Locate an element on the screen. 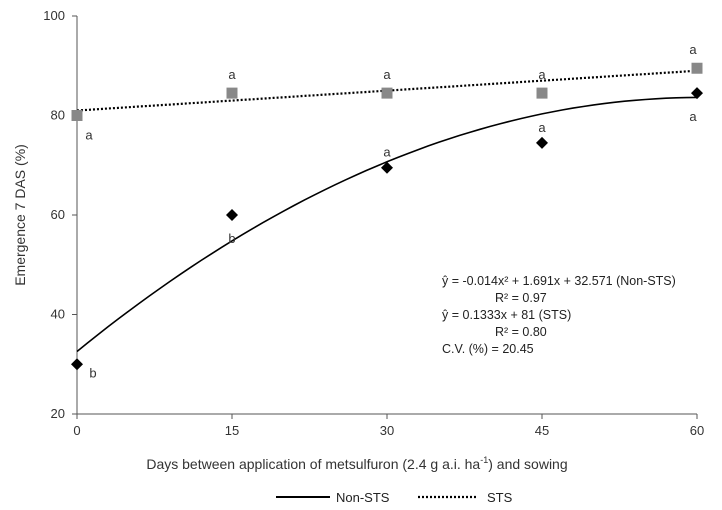 This screenshot has width=722, height=510. sig-label-sts-0: a is located at coordinates (89, 135).